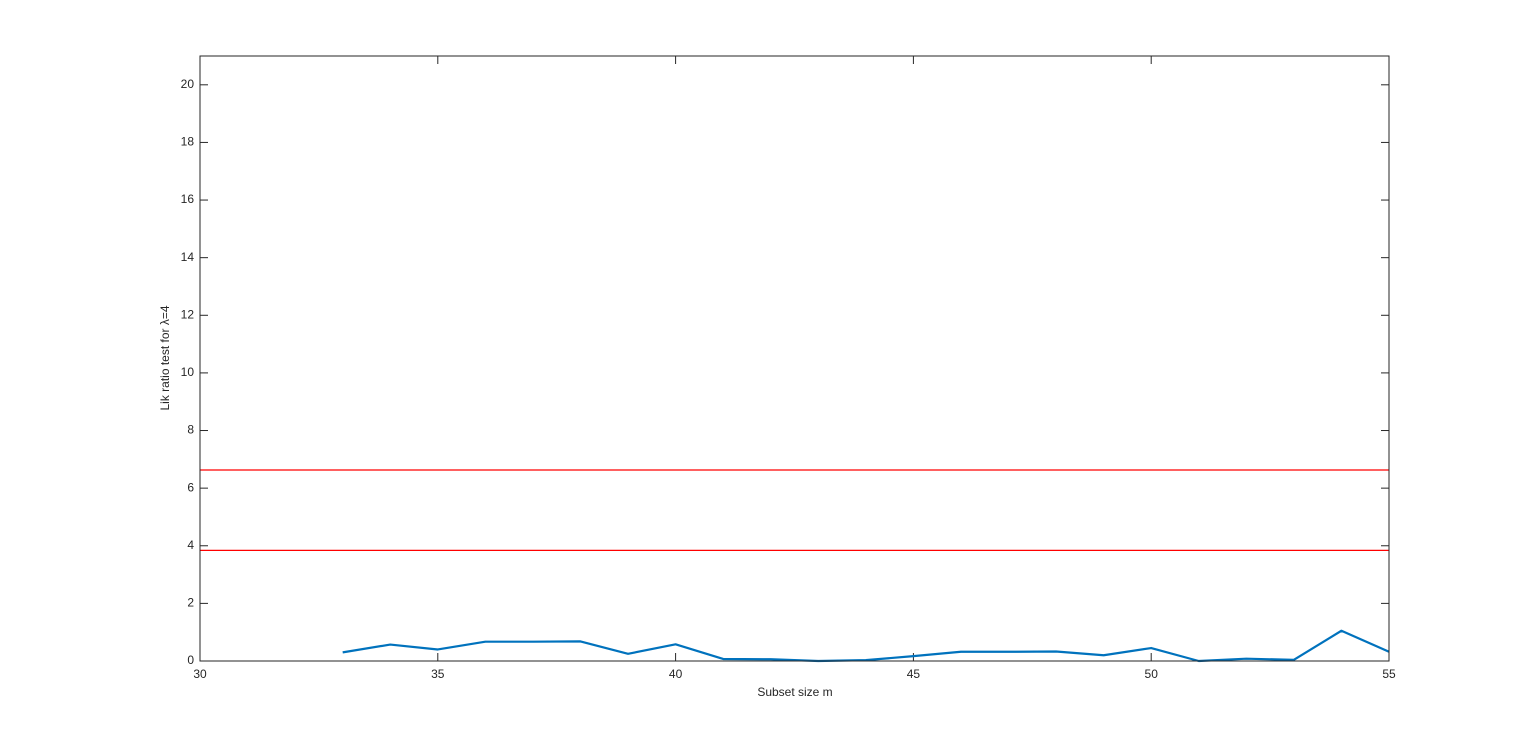 The image size is (1536, 744). What do you see at coordinates (165, 357) in the screenshot?
I see `y-axis-label: Lik ratio test for λ=4` at bounding box center [165, 357].